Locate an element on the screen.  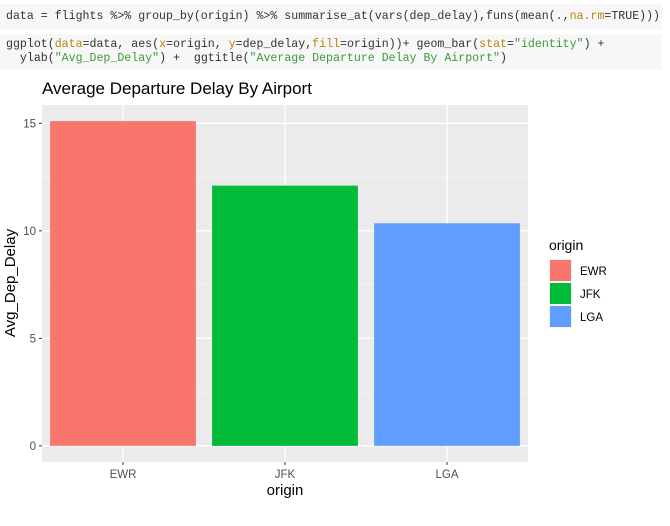
legend-title: origin is located at coordinates (566, 245).